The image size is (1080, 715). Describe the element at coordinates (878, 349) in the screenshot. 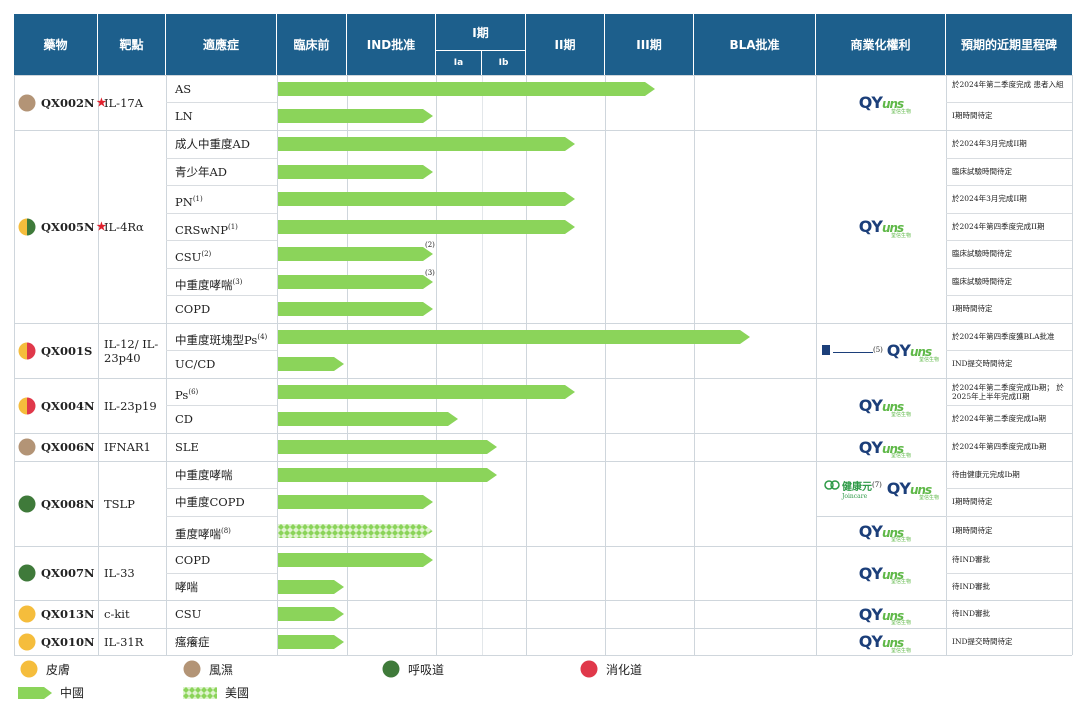

I see `partner-footnote: (5)` at that location.